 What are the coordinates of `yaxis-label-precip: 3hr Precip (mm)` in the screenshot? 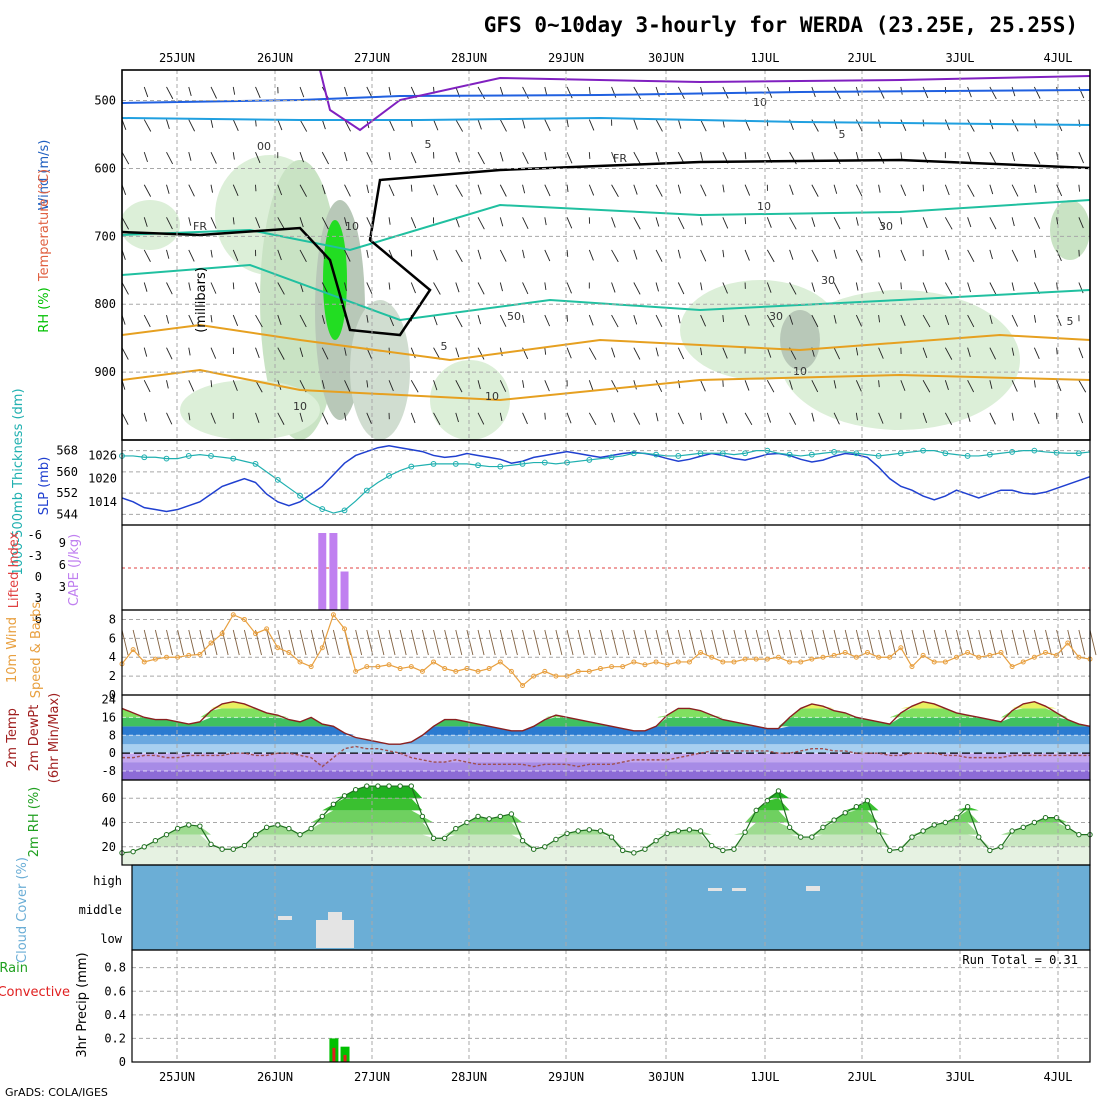 It's located at (82, 1004).